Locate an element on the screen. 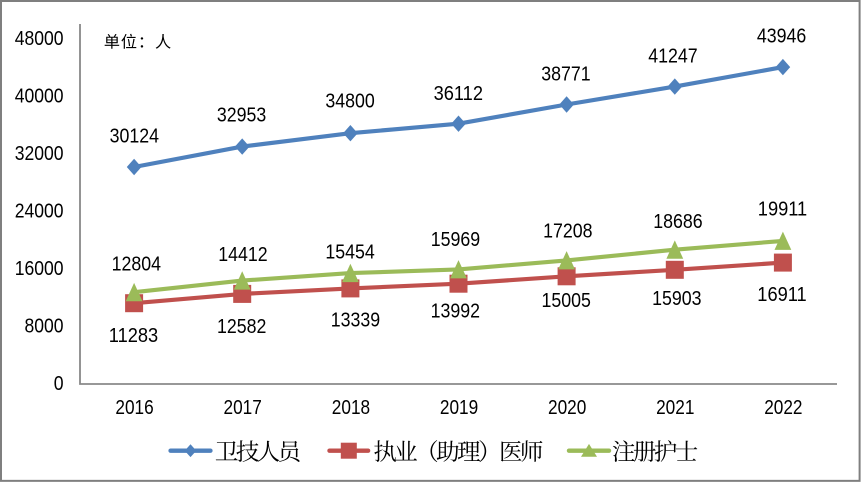 This screenshot has height=482, width=861. svg-text: 40000 is located at coordinates (39, 96).